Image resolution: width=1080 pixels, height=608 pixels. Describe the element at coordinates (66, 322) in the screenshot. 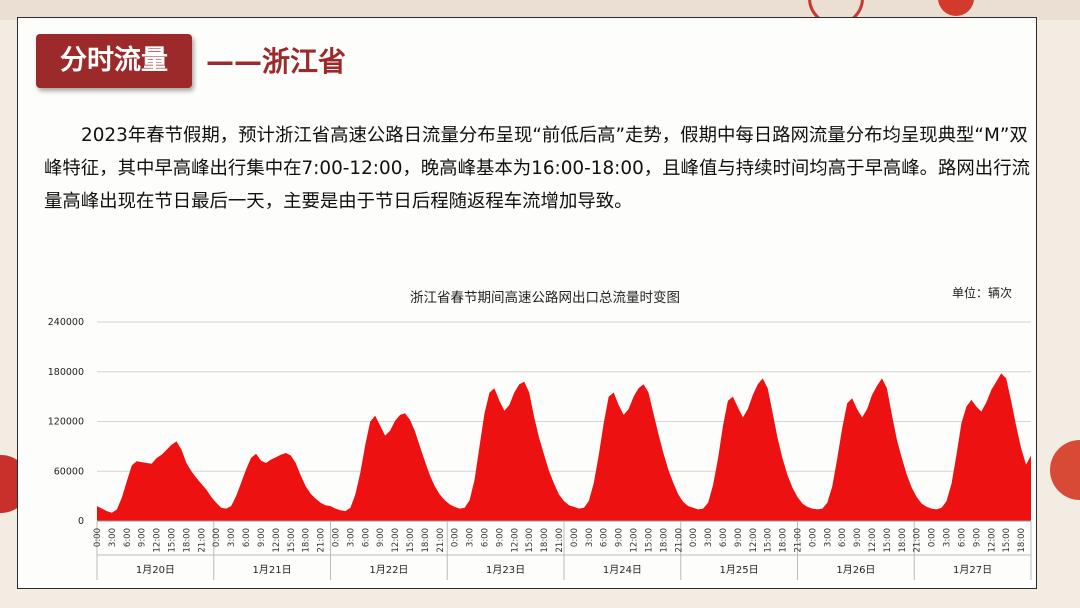

I see `y-tick-label: 240000` at that location.